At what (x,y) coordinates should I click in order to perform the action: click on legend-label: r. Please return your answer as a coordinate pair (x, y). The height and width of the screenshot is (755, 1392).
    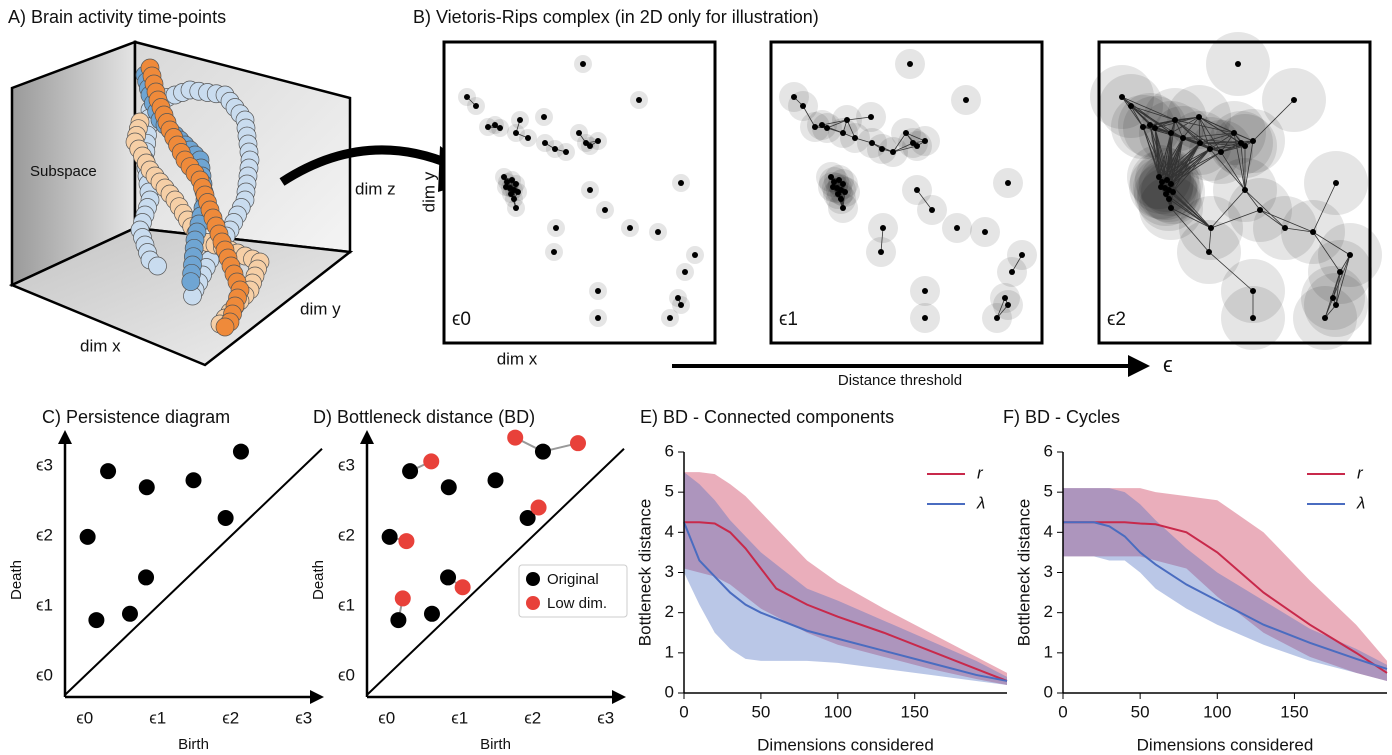
    Looking at the image, I should click on (980, 472).